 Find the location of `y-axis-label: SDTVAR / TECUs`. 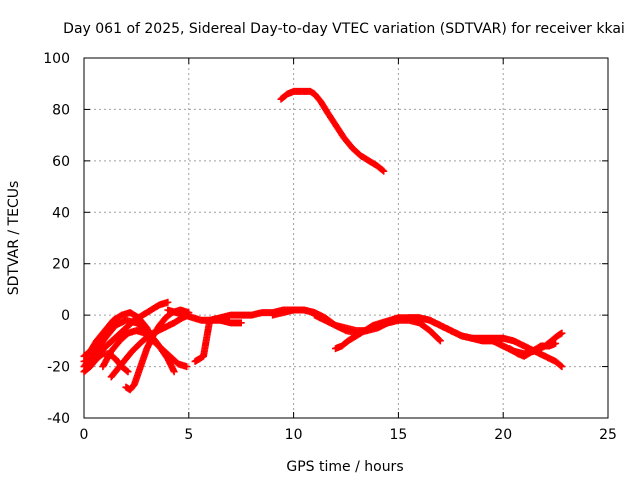

y-axis-label: SDTVAR / TECUs is located at coordinates (14, 238).